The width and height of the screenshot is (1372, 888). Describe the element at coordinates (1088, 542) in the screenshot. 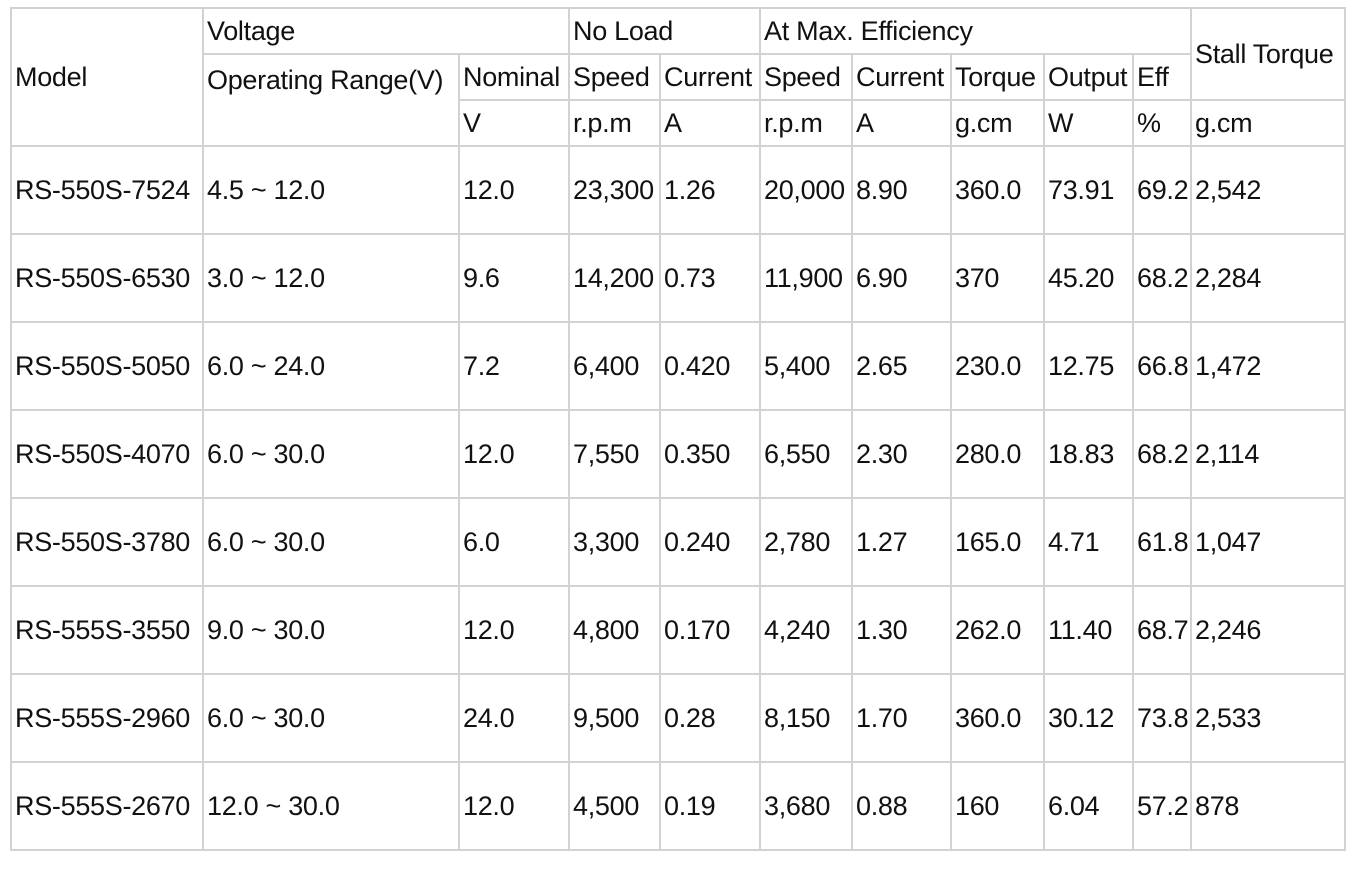

I see `cell-max-eff-output: 4.71` at that location.